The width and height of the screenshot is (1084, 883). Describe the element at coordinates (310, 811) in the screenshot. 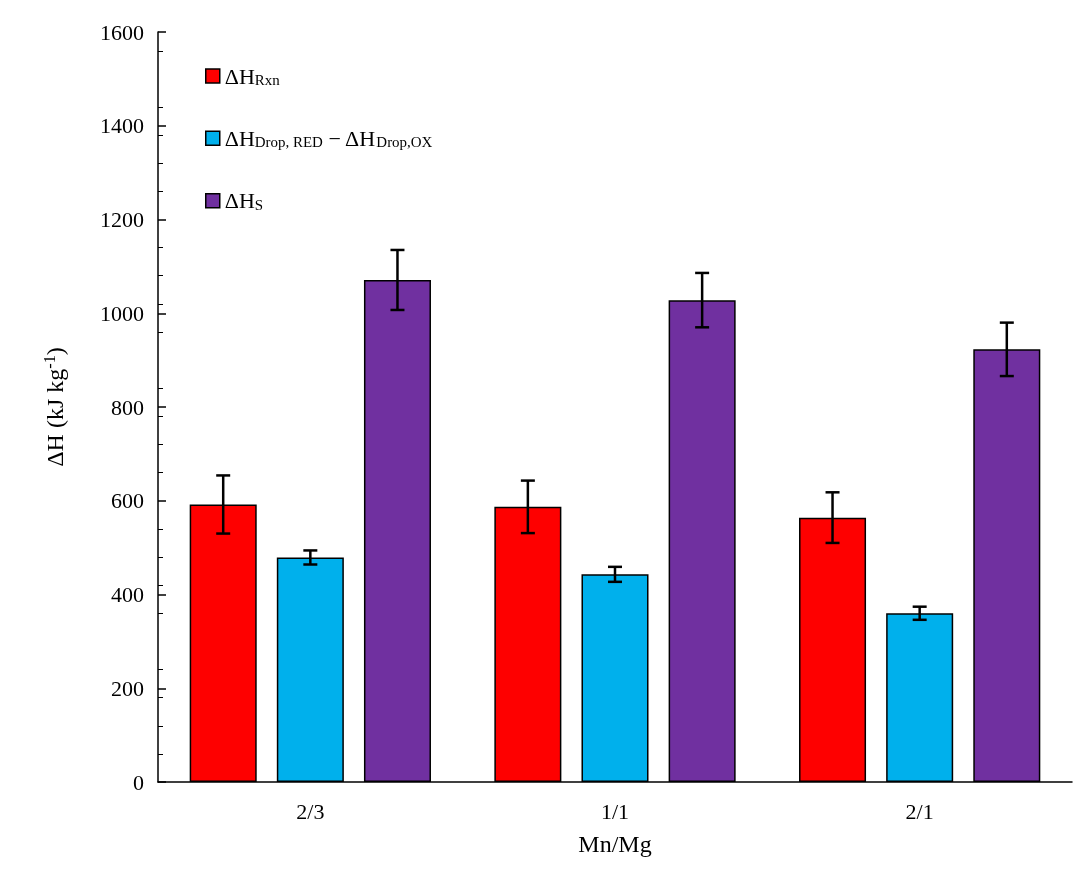

I see `x-tick-label: 2/3` at that location.